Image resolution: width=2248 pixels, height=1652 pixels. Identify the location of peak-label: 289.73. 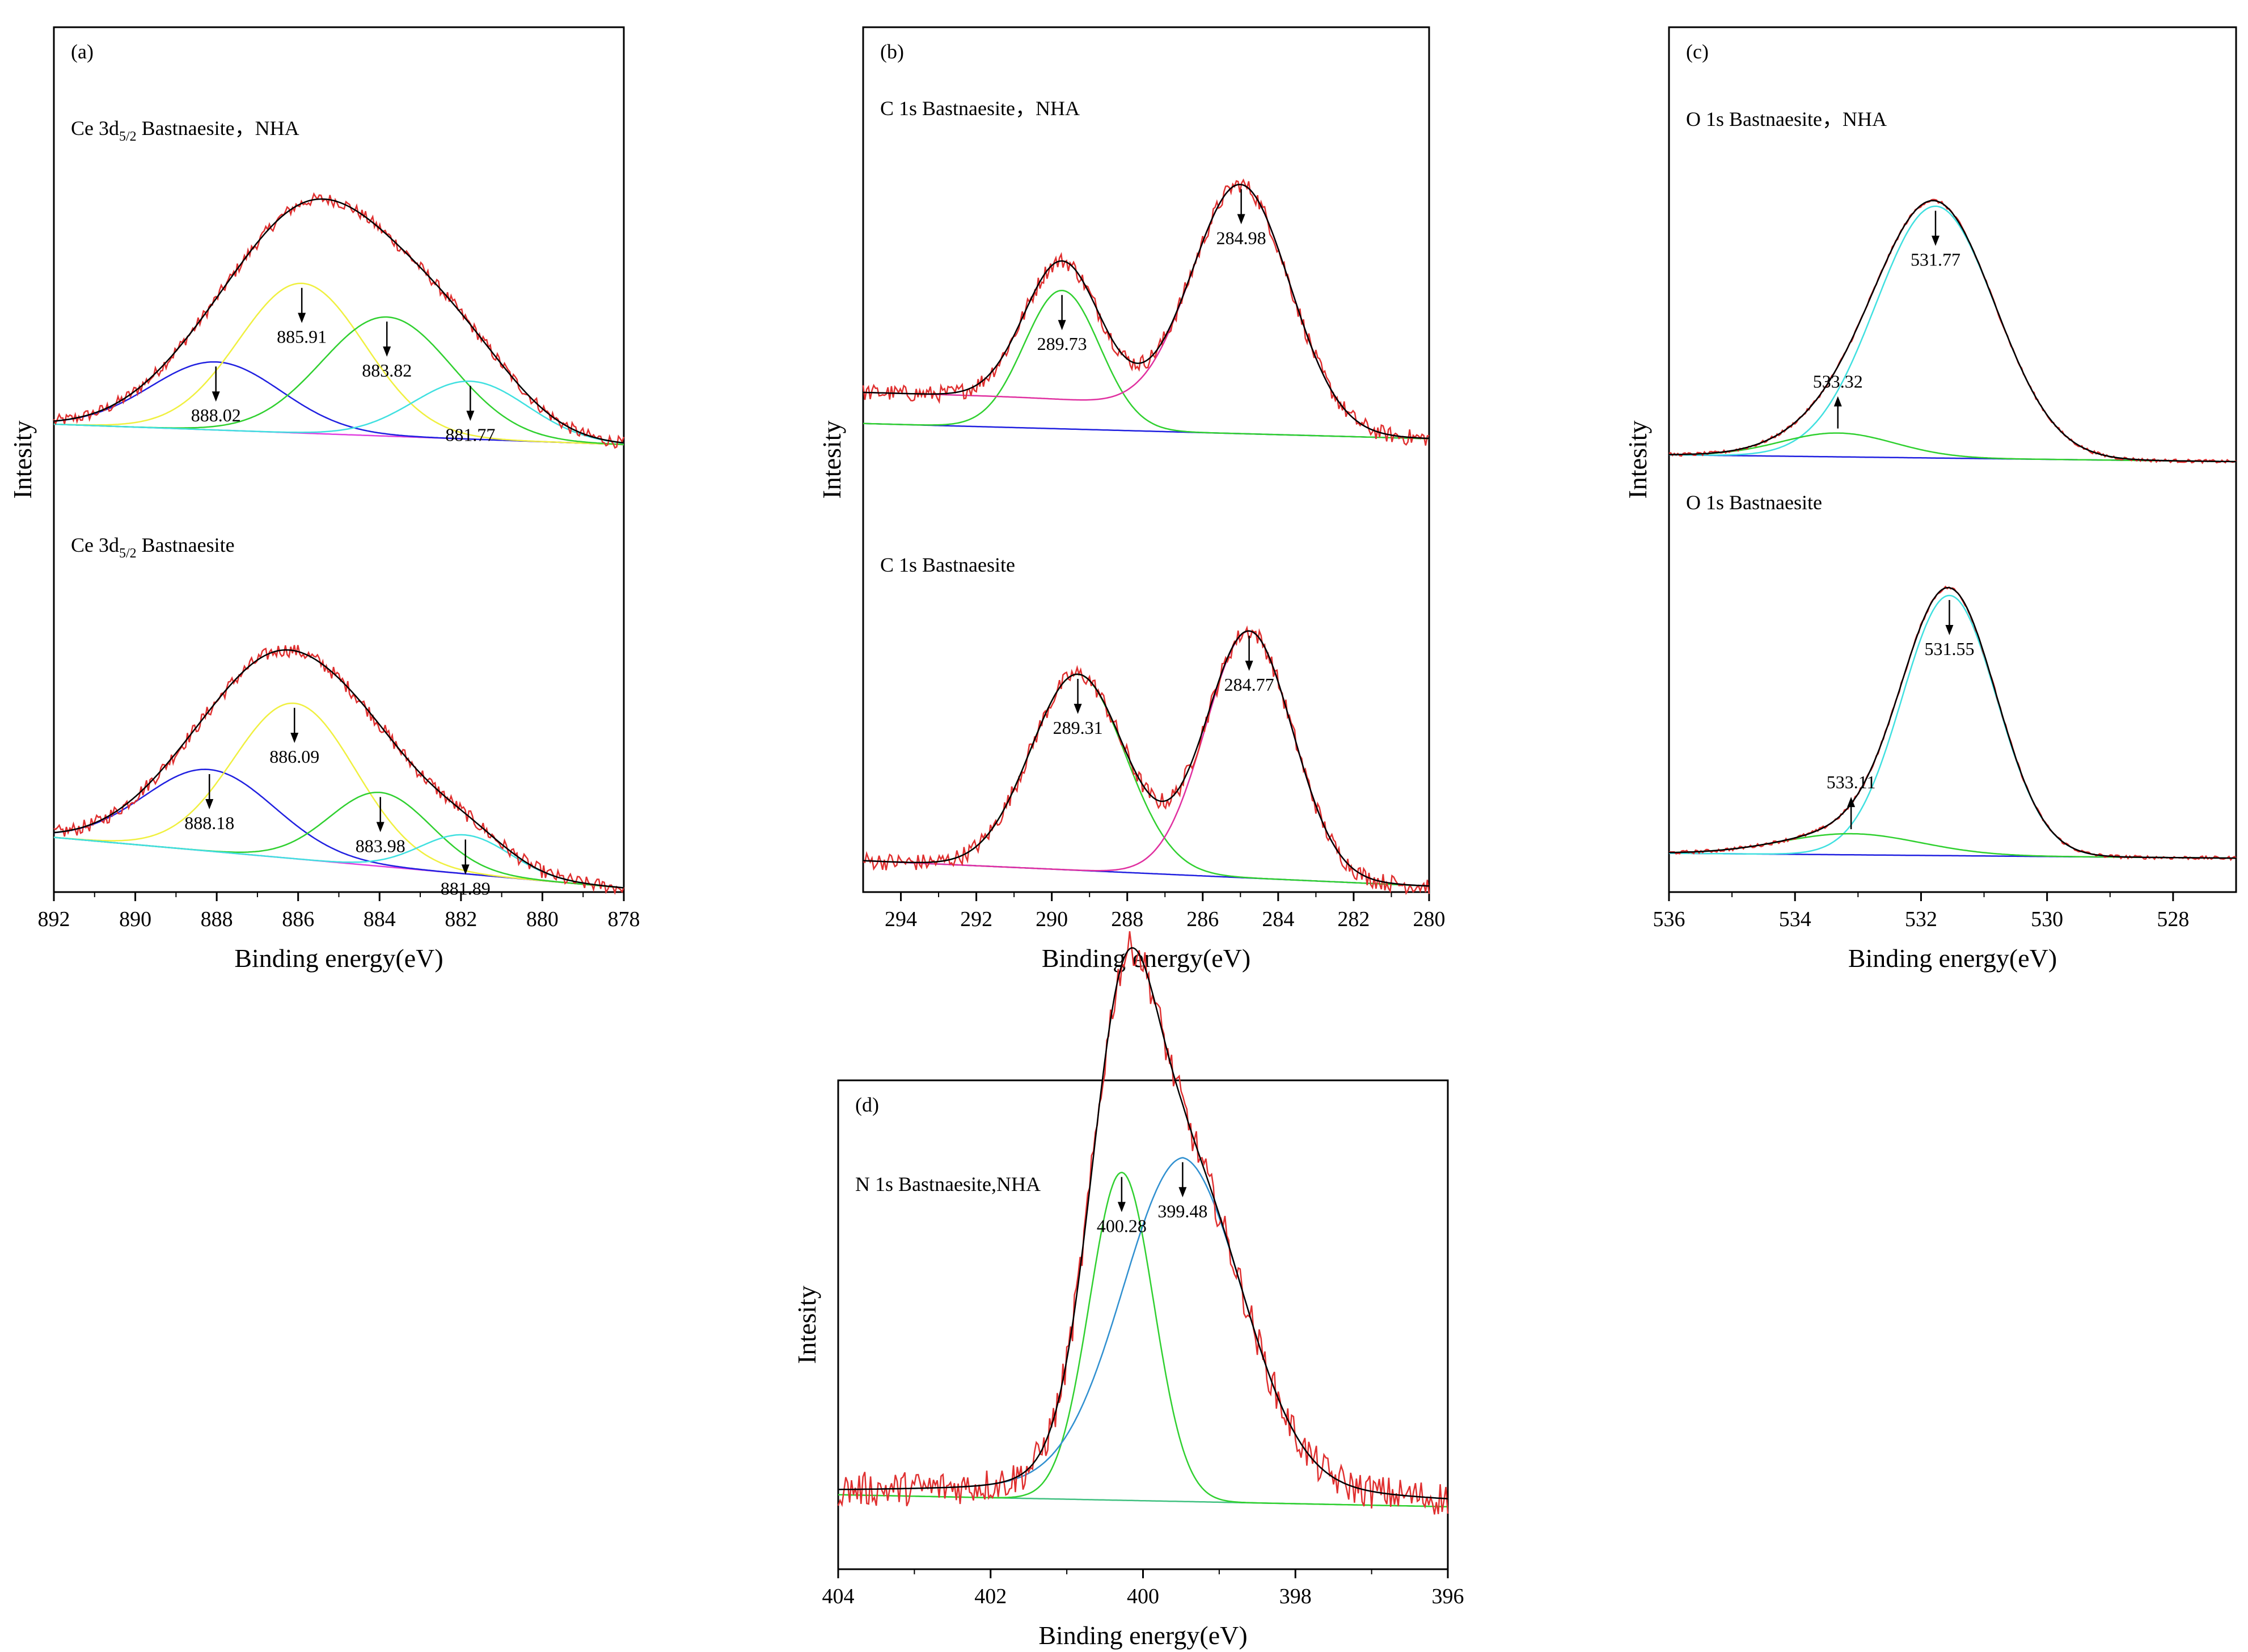
(1062, 343).